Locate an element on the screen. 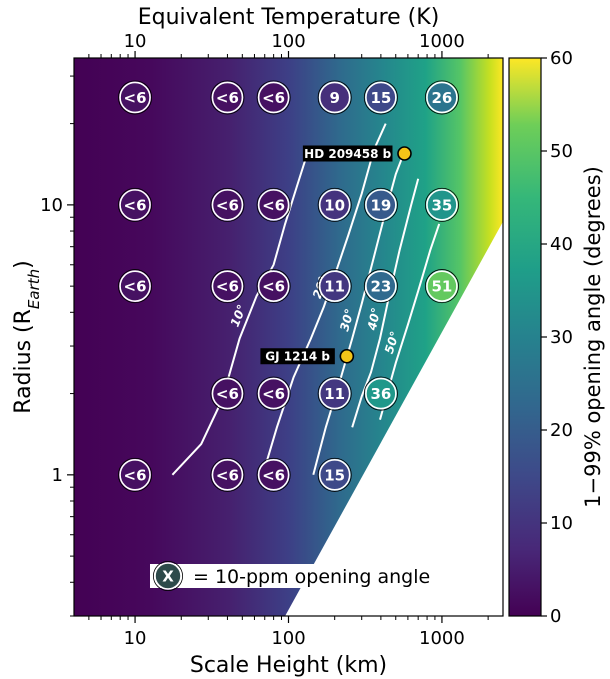 This screenshot has height=679, width=610. x-tick-label: 1000 is located at coordinates (442, 638).